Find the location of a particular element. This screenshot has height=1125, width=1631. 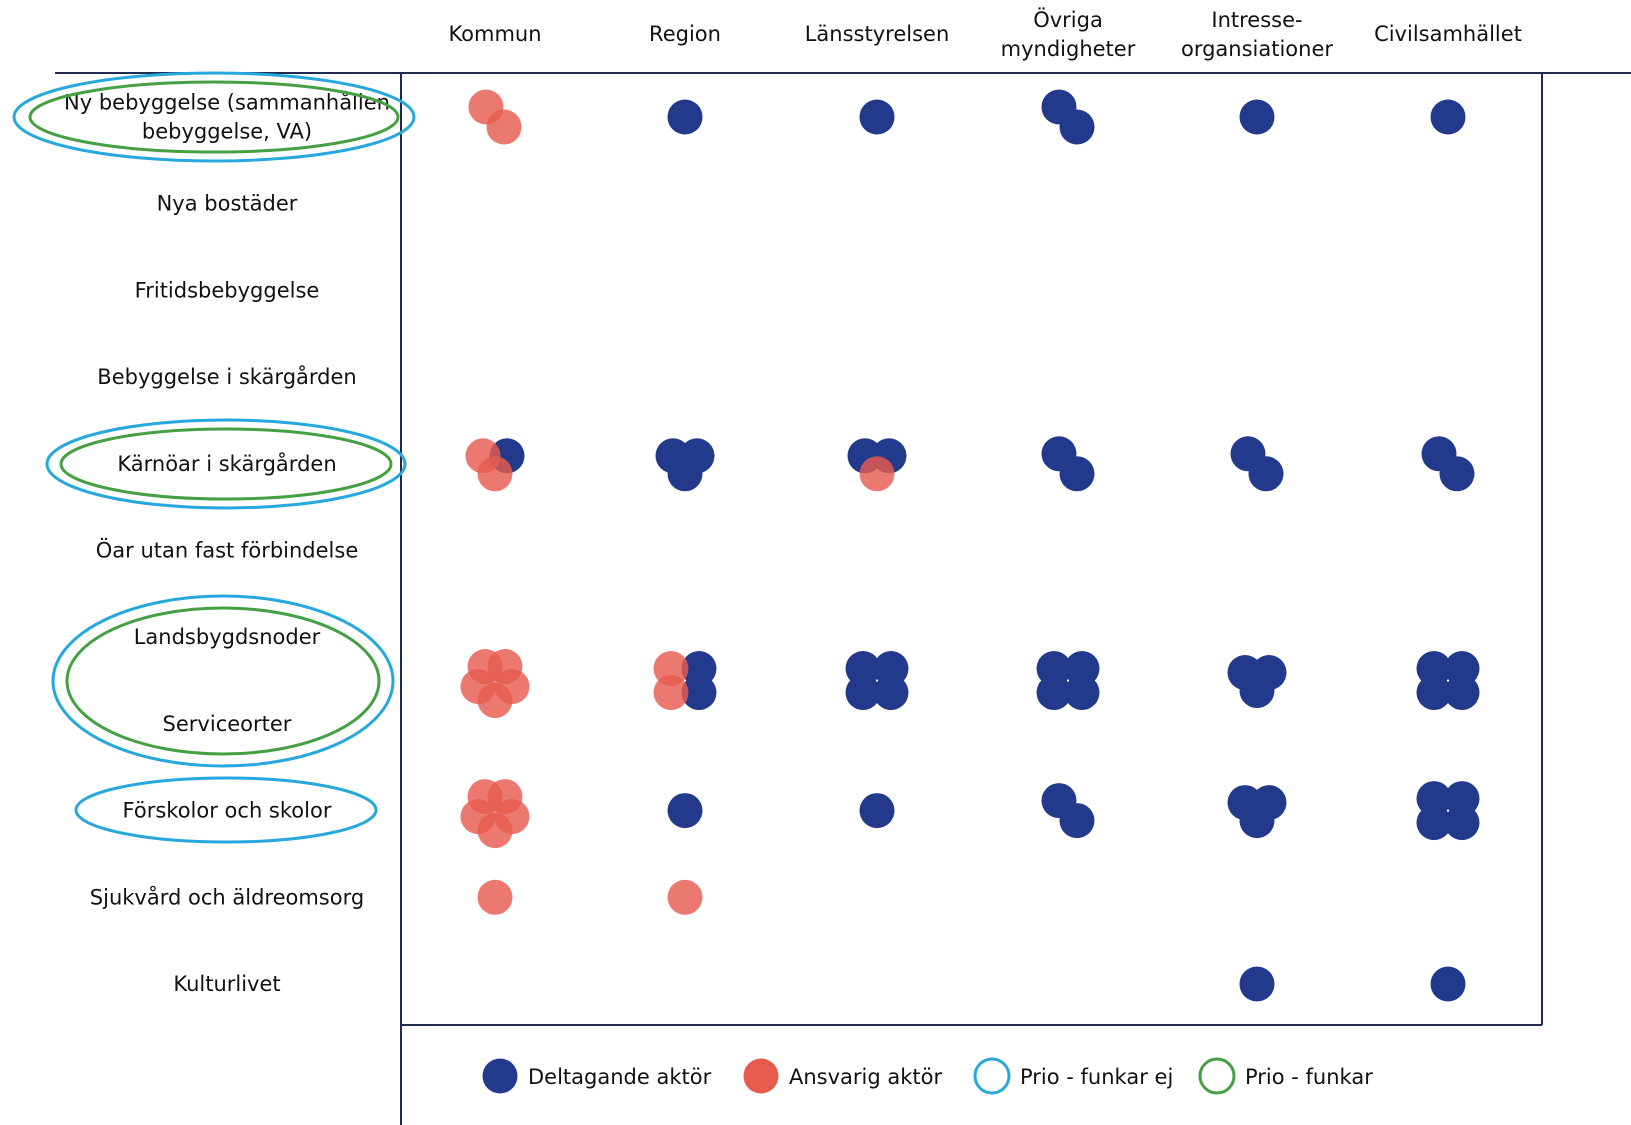

column-header-text: myndigheter is located at coordinates (1068, 49).